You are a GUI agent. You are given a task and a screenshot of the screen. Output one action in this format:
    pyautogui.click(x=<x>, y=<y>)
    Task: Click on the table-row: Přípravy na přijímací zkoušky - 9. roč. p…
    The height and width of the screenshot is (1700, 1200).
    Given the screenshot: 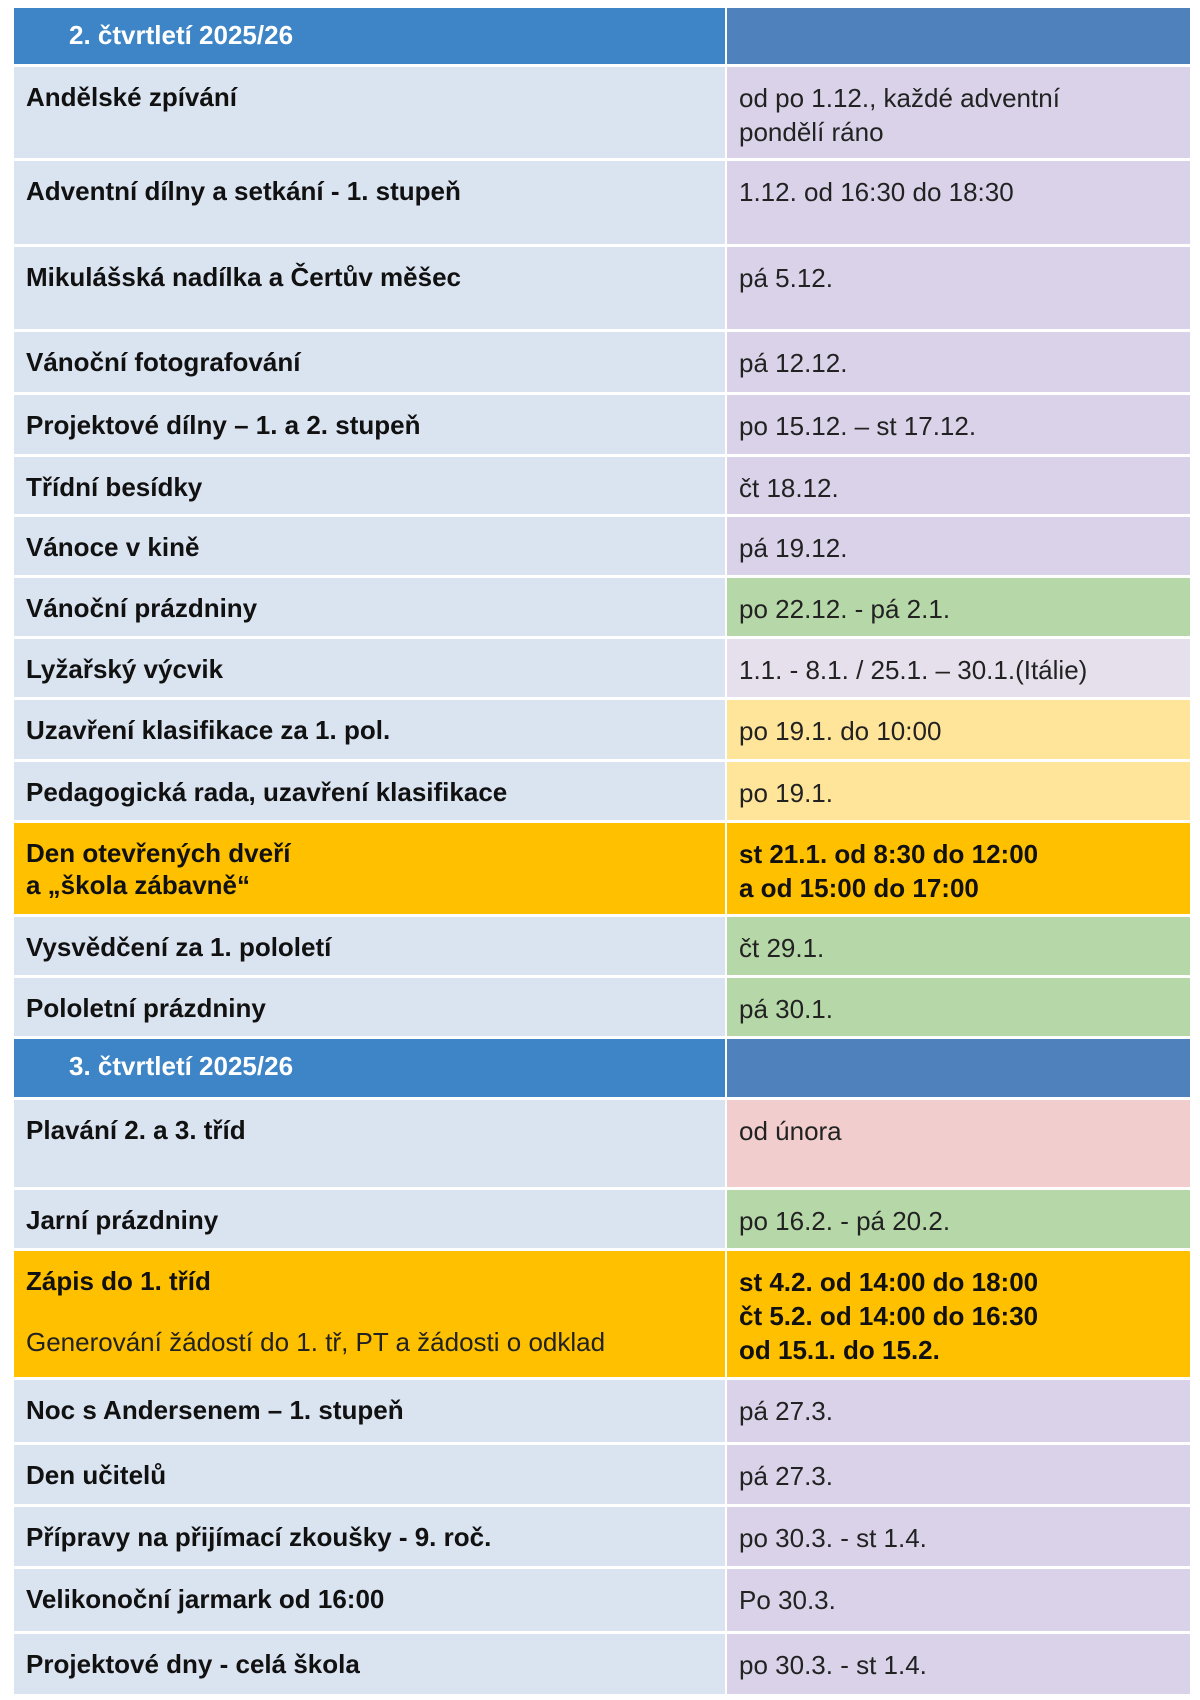 What is the action you would take?
    pyautogui.click(x=602, y=1538)
    